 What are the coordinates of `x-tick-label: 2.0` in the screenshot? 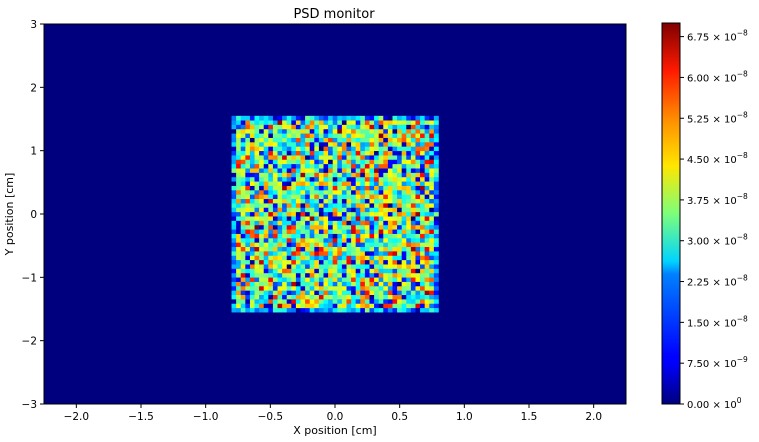 It's located at (593, 417).